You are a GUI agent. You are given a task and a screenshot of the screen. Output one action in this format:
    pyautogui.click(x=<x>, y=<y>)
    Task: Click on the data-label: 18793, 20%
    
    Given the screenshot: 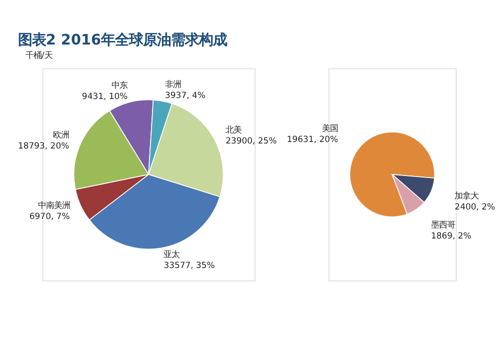 What is the action you would take?
    pyautogui.click(x=44, y=145)
    